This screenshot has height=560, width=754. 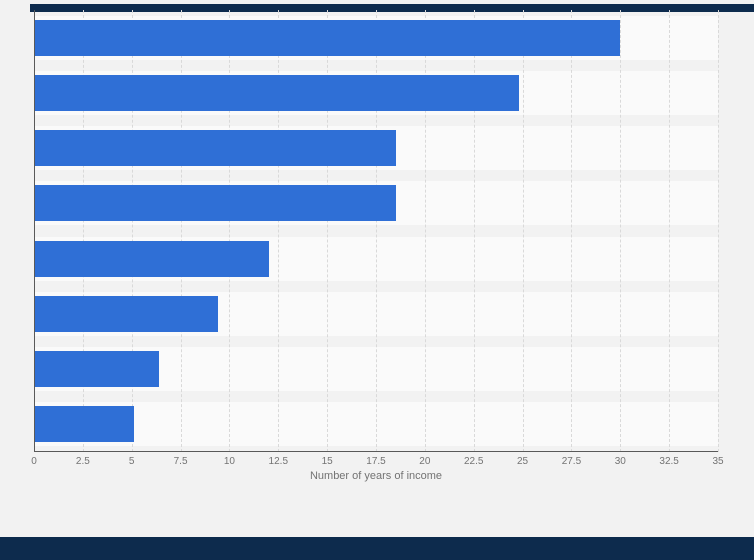 I want to click on x-tick-label: 27.5, so click(x=571, y=461).